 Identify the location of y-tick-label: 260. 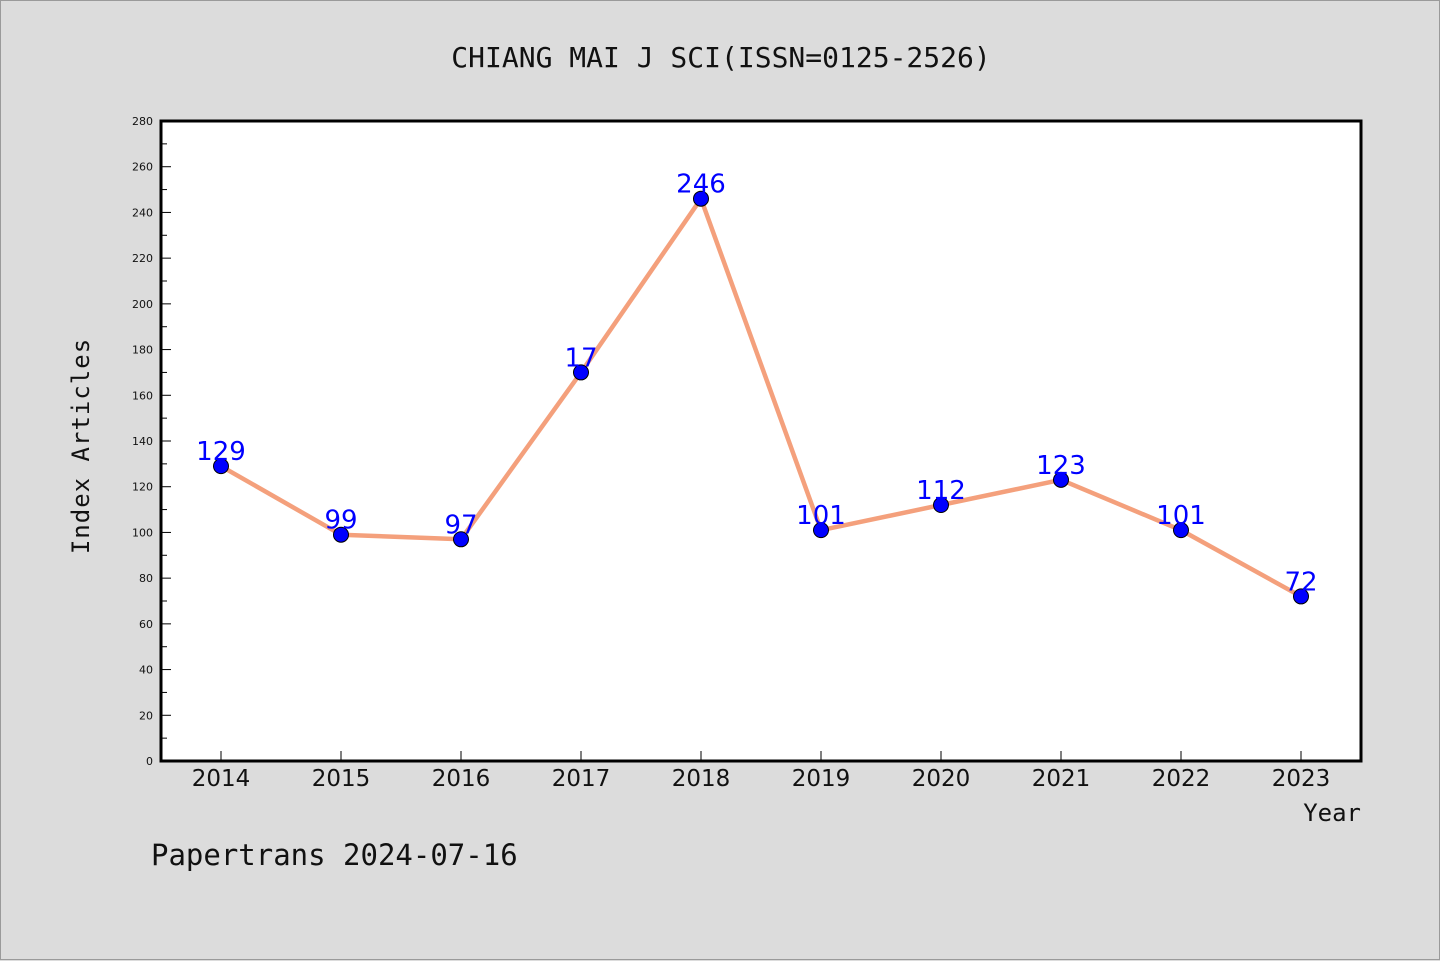
(142, 167).